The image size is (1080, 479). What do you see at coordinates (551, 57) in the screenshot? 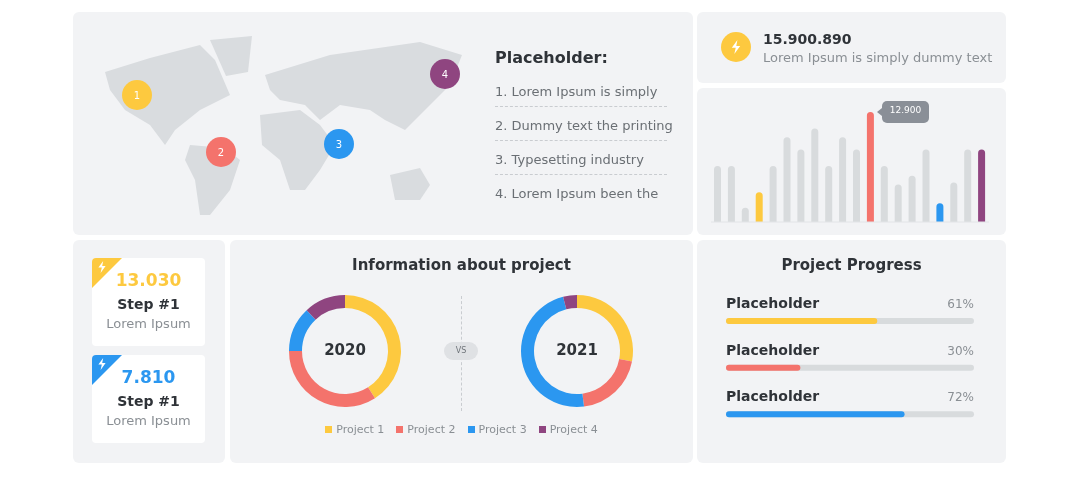
I see `text: Placeholder:` at bounding box center [551, 57].